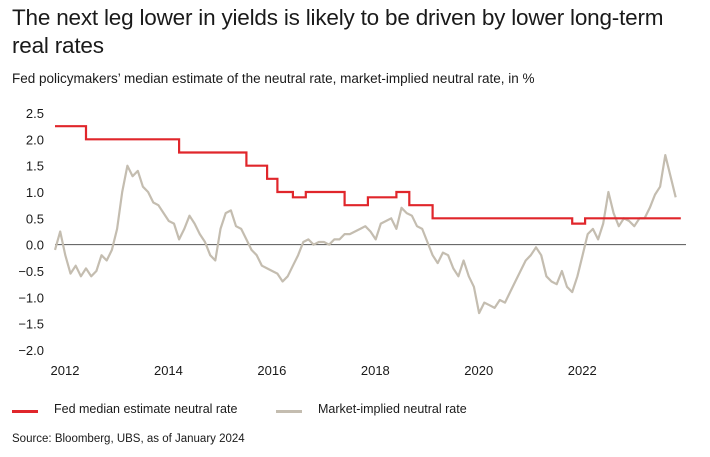  What do you see at coordinates (478, 370) in the screenshot?
I see `x-tick-label: 2020` at bounding box center [478, 370].